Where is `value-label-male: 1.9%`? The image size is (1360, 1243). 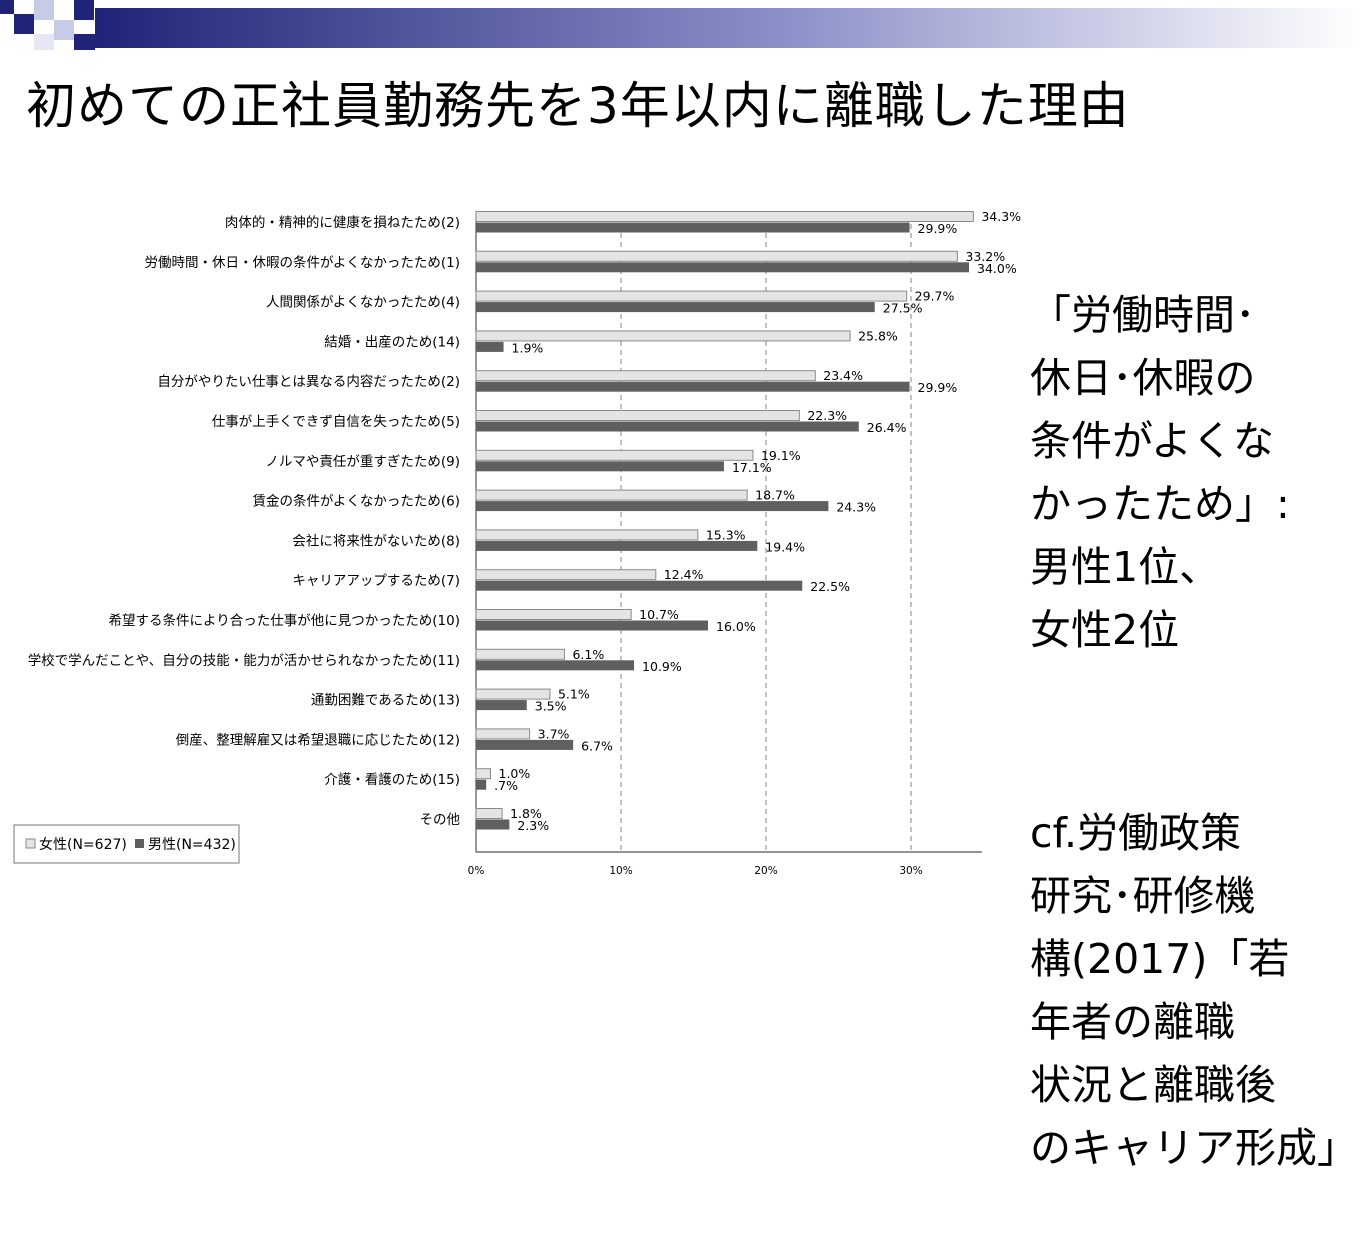 value-label-male: 1.9% is located at coordinates (528, 347).